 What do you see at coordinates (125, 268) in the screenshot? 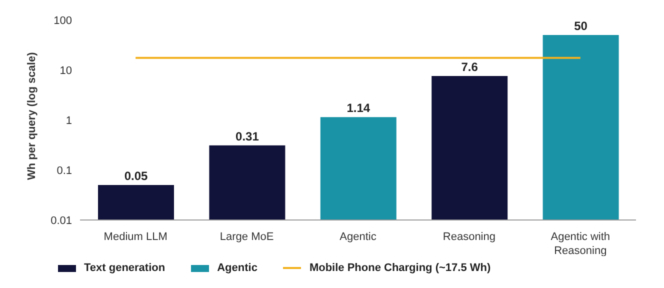
I see `legend-label: Text generation` at bounding box center [125, 268].